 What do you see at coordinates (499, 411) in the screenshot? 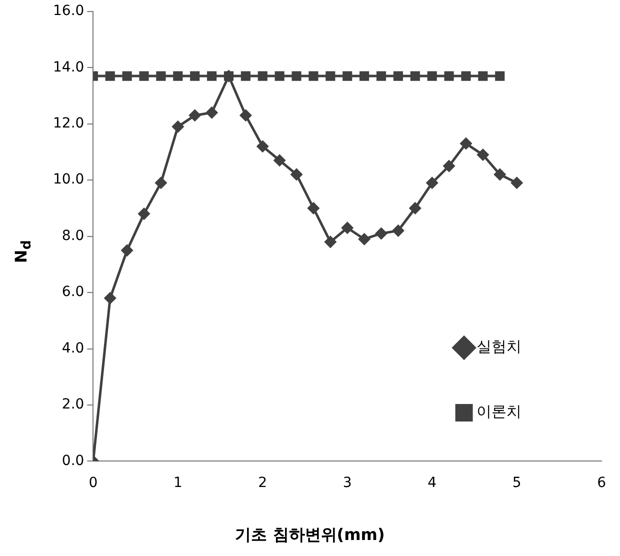
I see `legend-label: 이론치` at bounding box center [499, 411].